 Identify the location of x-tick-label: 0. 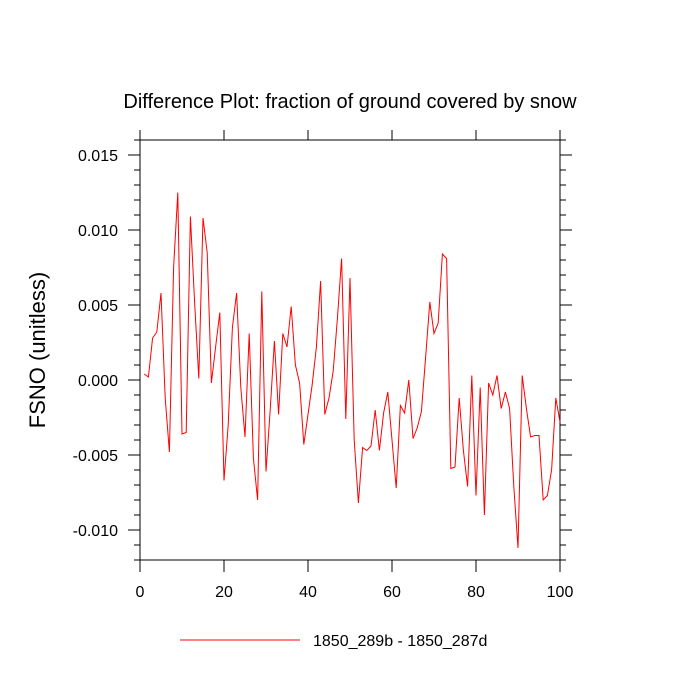
(140, 592).